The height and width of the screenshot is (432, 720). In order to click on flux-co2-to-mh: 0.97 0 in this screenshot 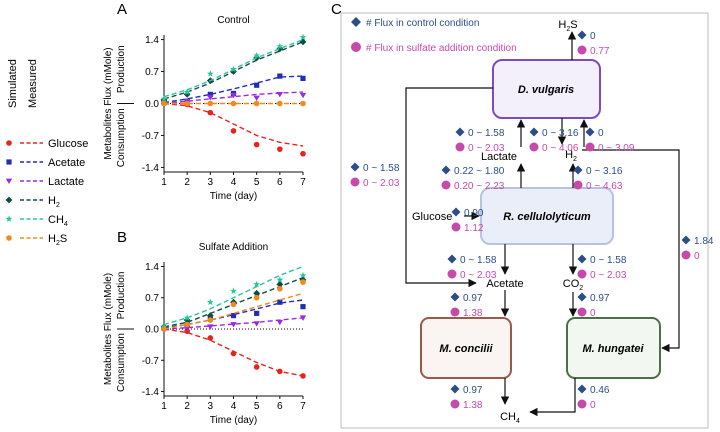, I will do `click(593, 305)`.